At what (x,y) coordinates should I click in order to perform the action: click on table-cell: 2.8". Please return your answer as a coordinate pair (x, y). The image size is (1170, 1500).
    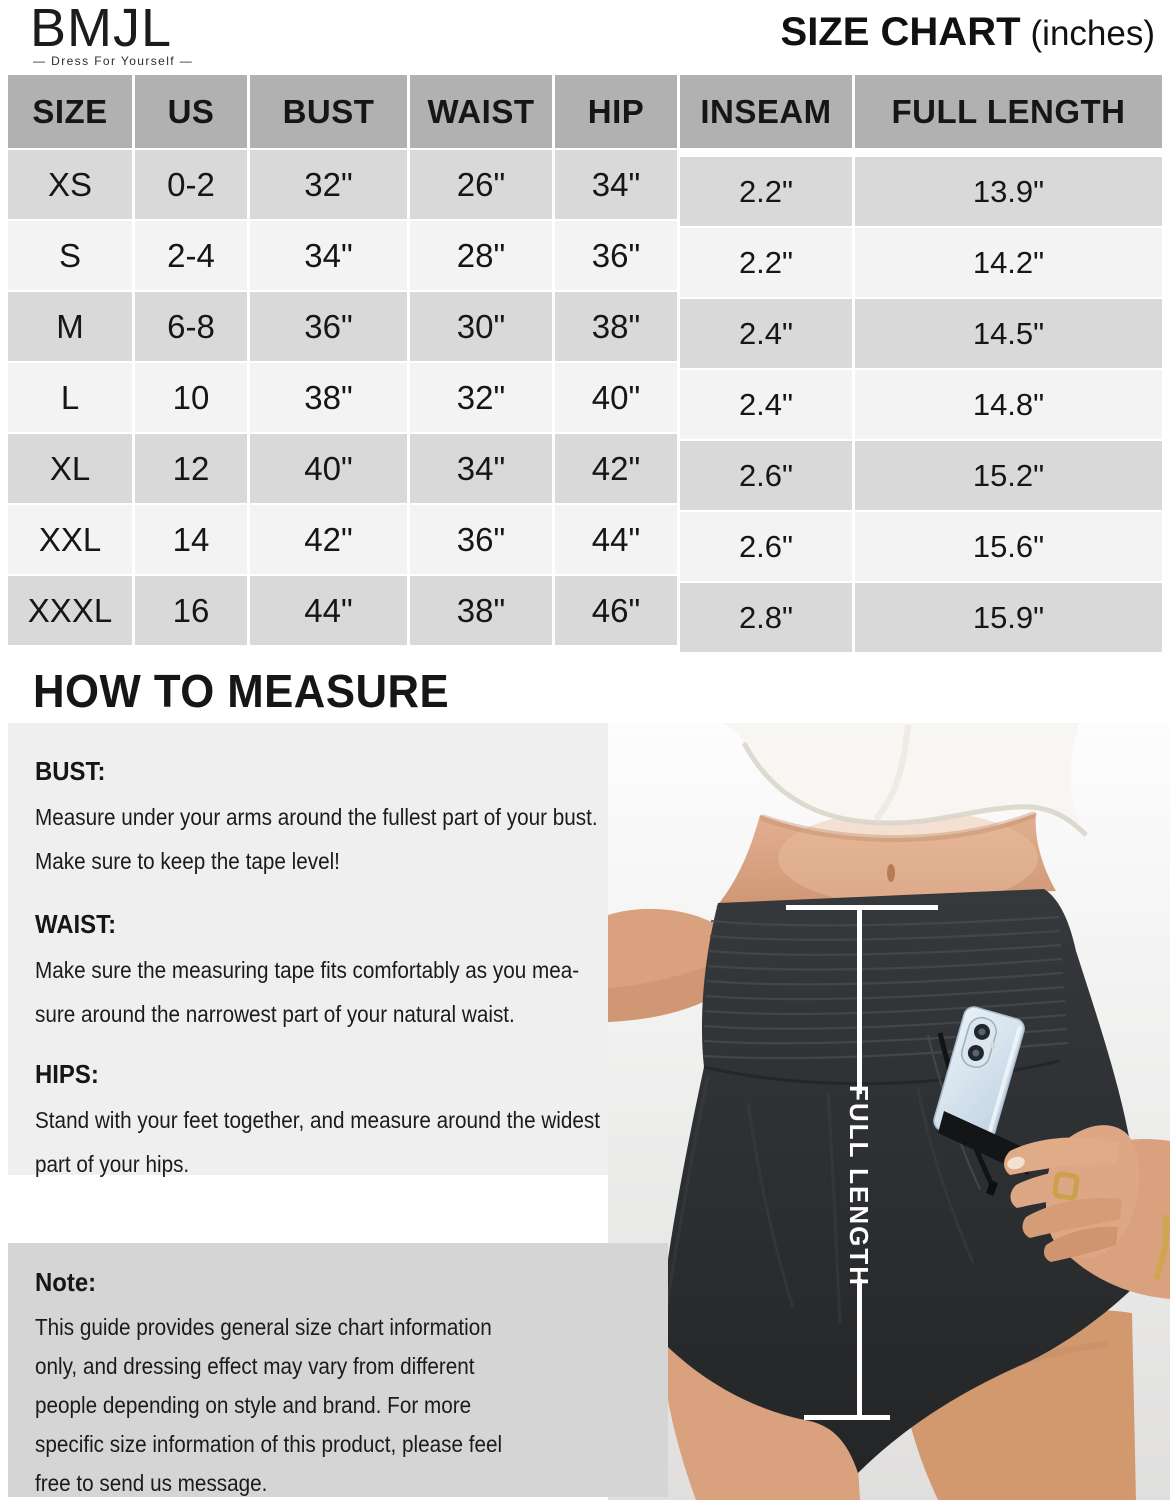
    Looking at the image, I should click on (766, 617).